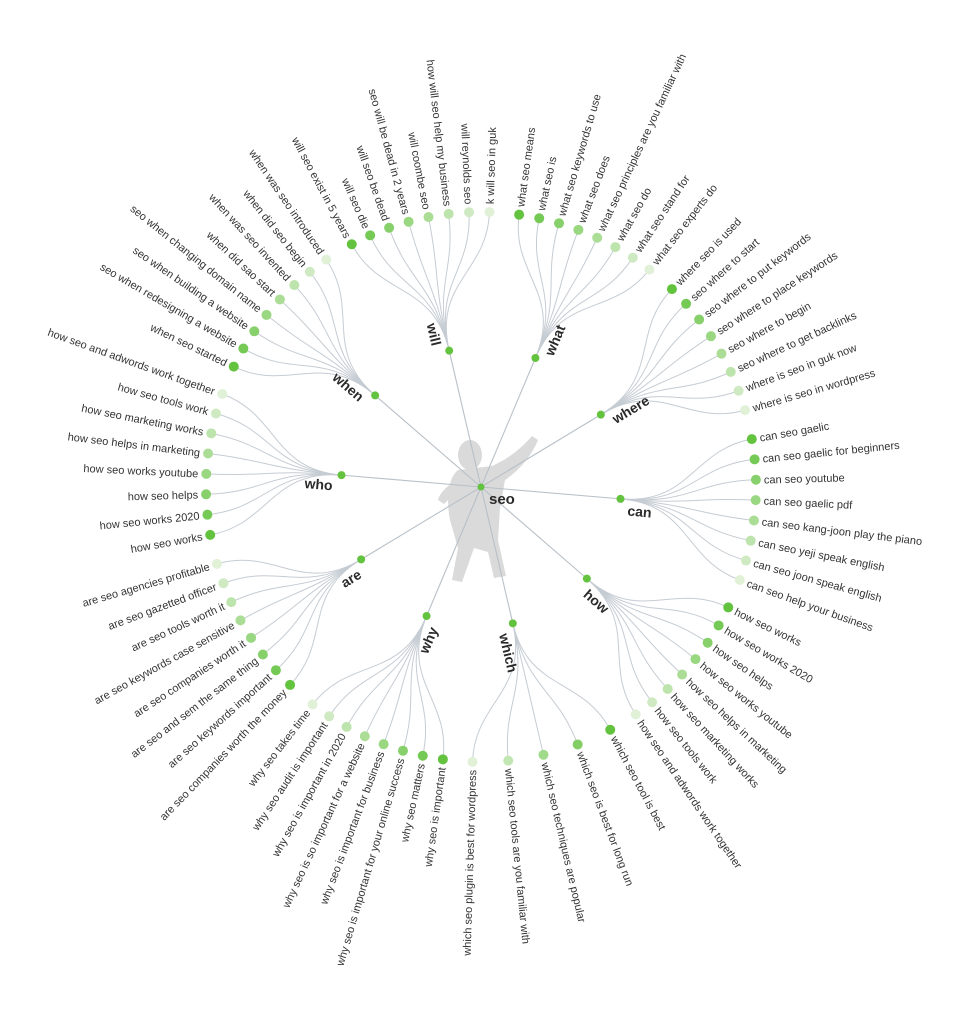 The image size is (970, 1024). Describe the element at coordinates (808, 504) in the screenshot. I see `leaf-label: can seo gaelic pdf` at that location.